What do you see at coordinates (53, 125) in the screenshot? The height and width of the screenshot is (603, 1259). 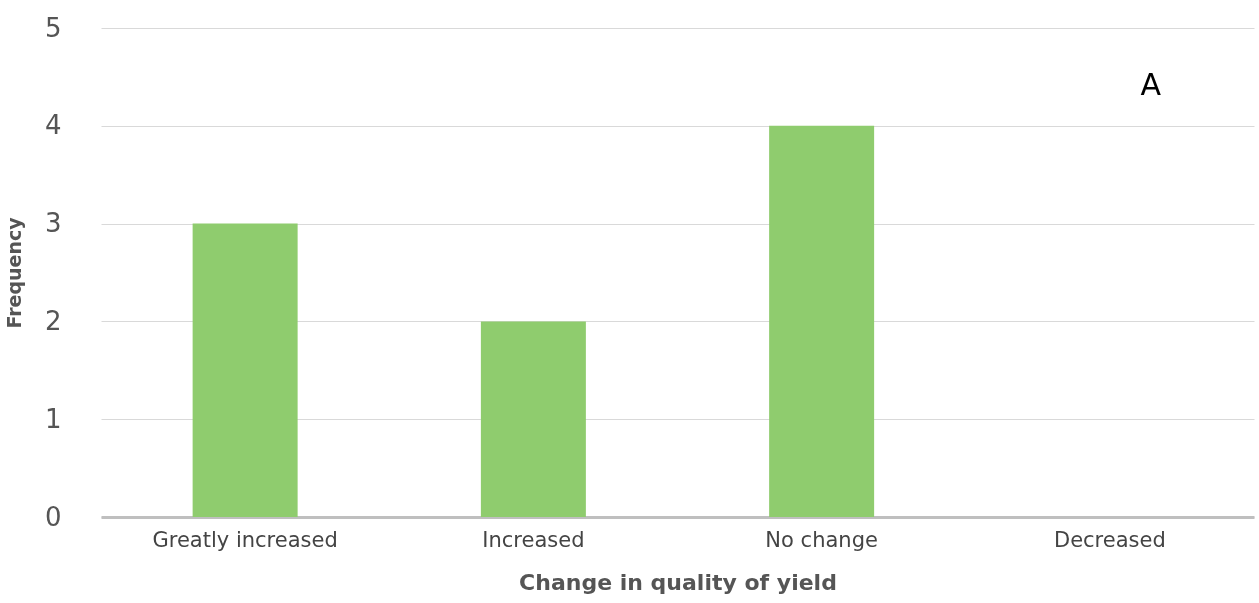 I see `y-tick-label: 4` at bounding box center [53, 125].